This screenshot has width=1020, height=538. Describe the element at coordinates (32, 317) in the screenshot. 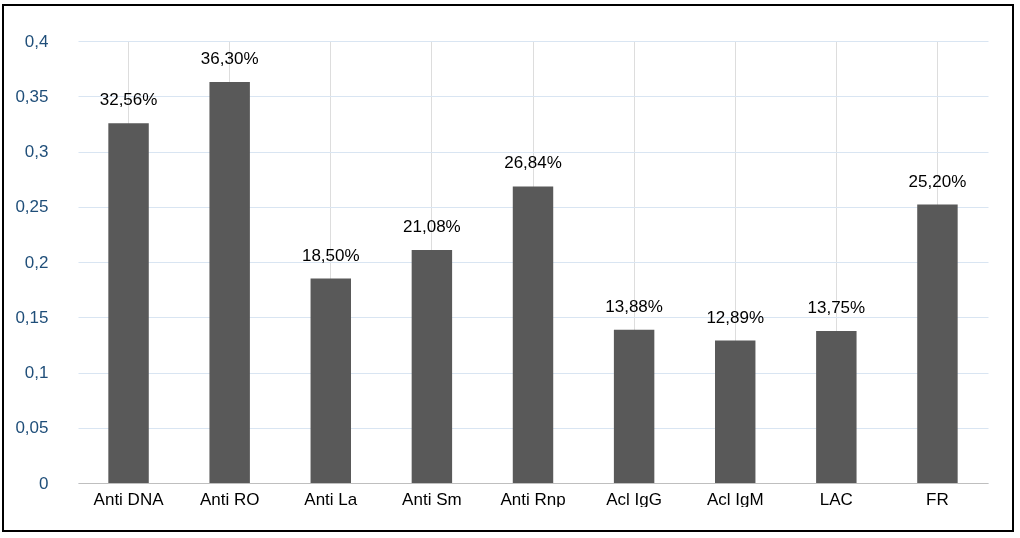

I see `y-tick-label: 0,15` at that location.